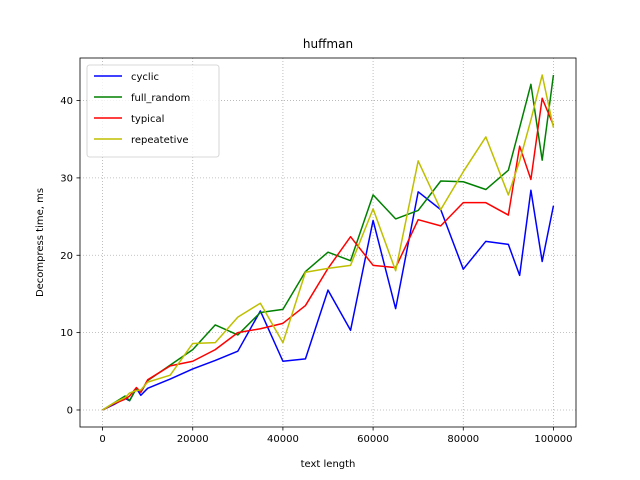 The image size is (640, 480). Describe the element at coordinates (40, 242) in the screenshot. I see `y-axis-label: Decompress time, ms` at that location.